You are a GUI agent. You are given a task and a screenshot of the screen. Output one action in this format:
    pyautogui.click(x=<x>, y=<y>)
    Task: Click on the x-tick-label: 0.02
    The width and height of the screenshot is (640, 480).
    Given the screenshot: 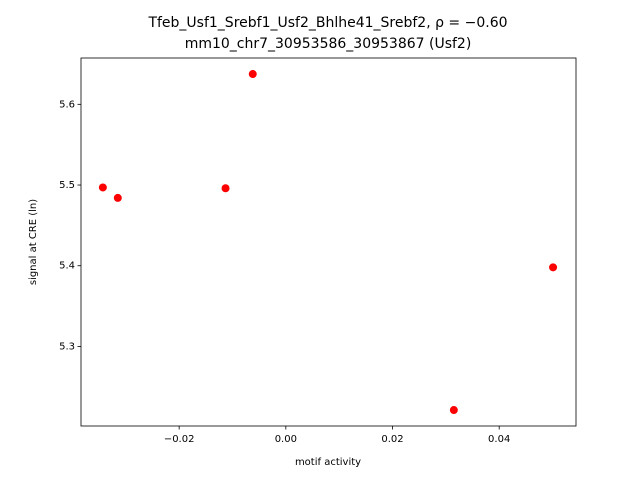 What is the action you would take?
    pyautogui.click(x=392, y=439)
    